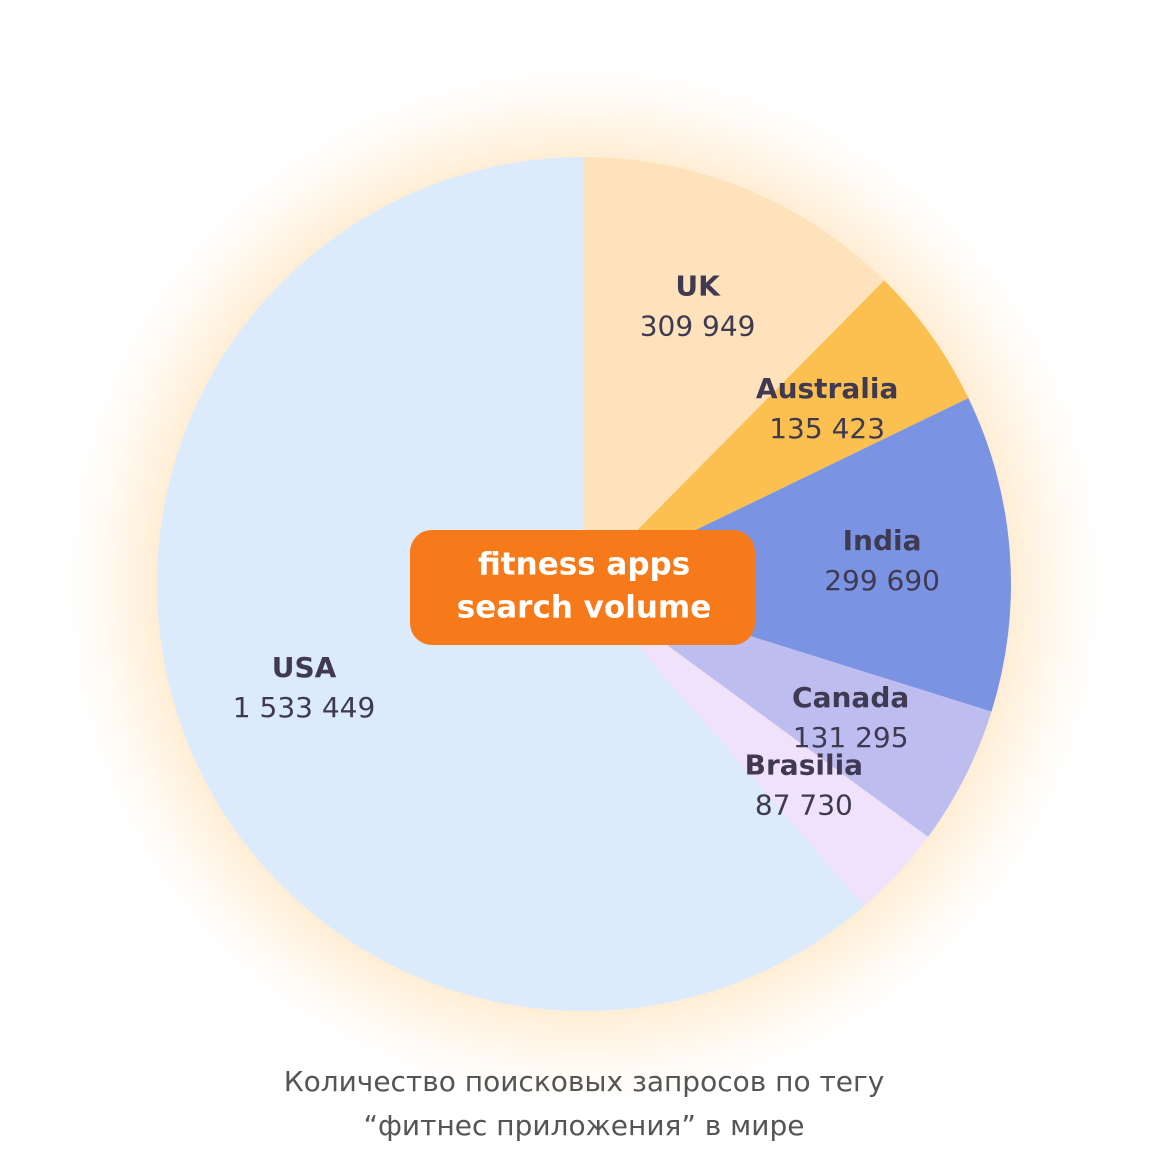  What do you see at coordinates (698, 326) in the screenshot?
I see `slice-value: 309 949` at bounding box center [698, 326].